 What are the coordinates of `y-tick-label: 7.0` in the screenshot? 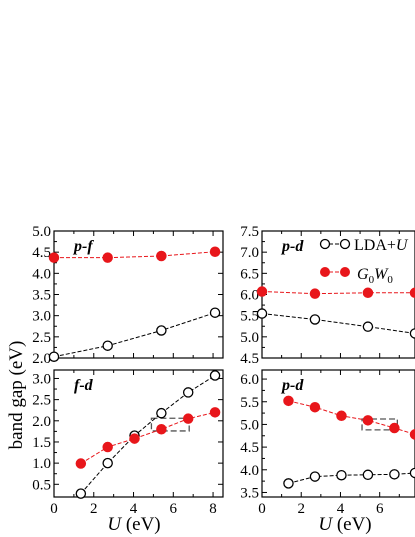 It's located at (249, 253).